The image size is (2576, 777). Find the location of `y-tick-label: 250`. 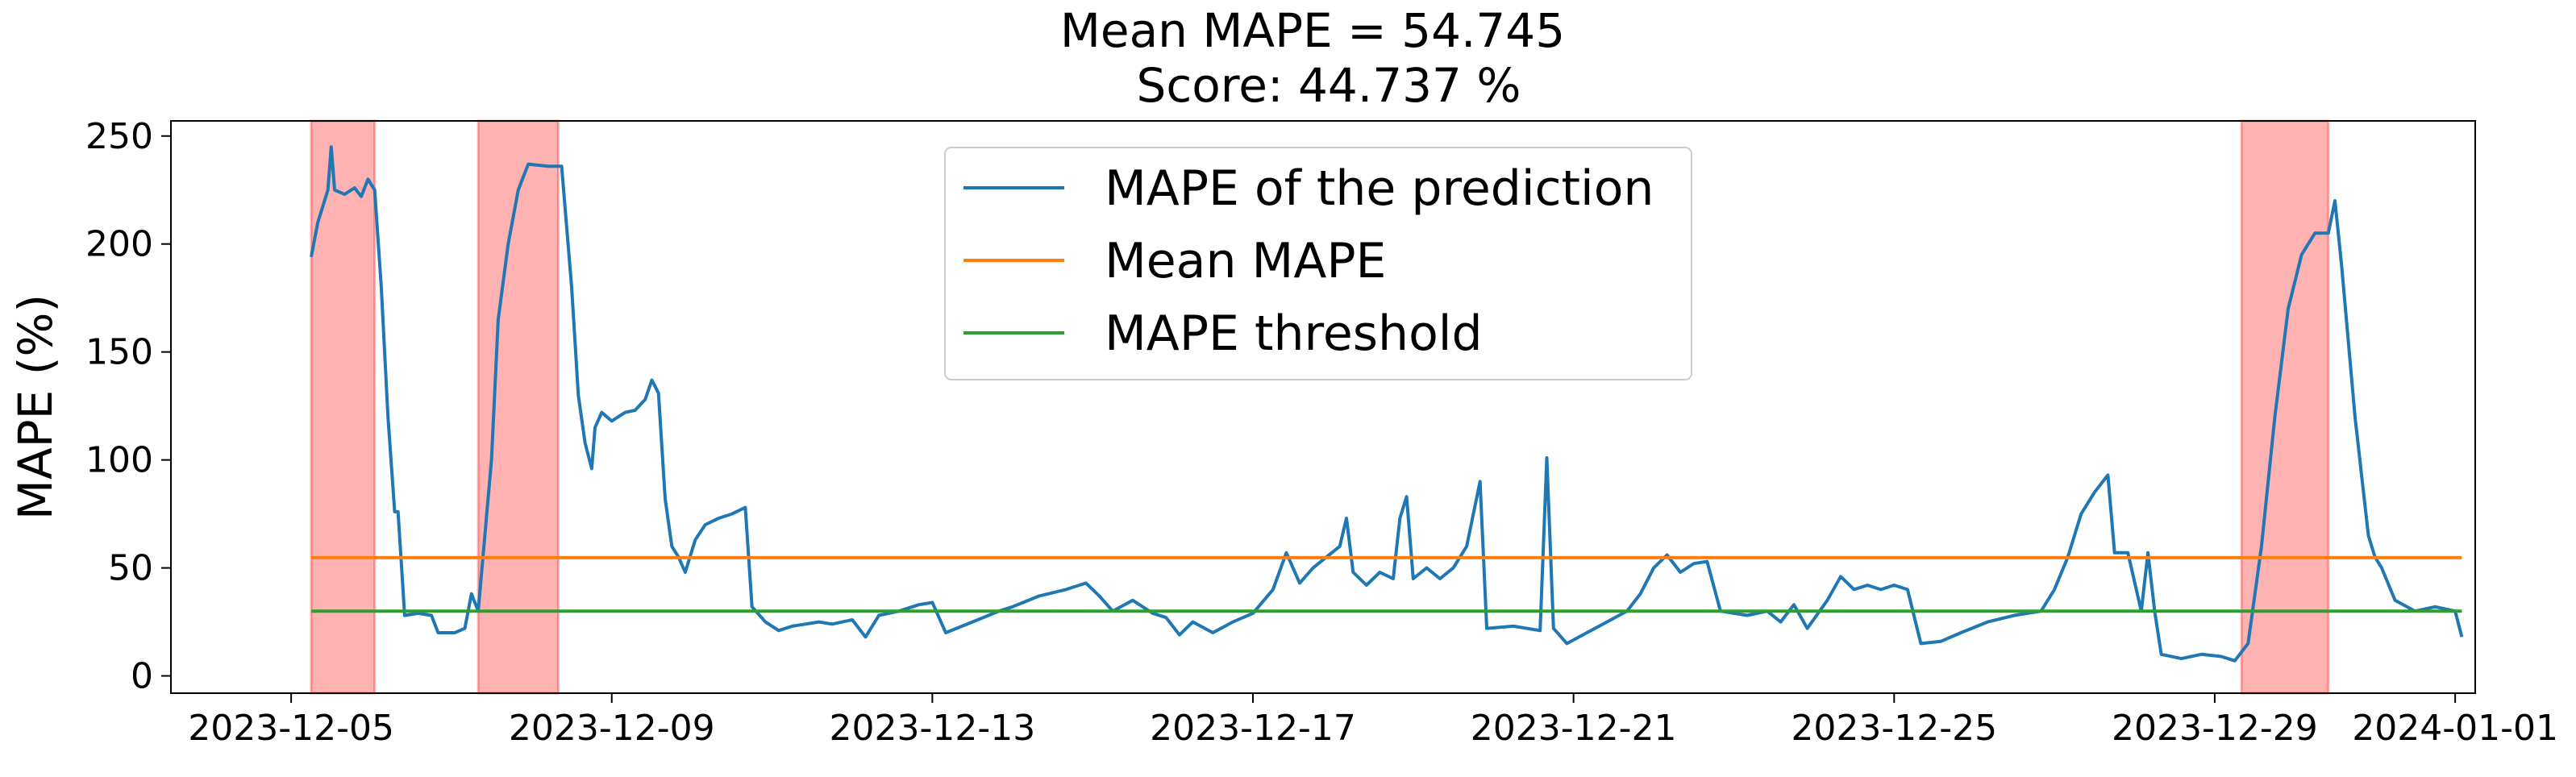

y-tick-label: 250 is located at coordinates (119, 136).